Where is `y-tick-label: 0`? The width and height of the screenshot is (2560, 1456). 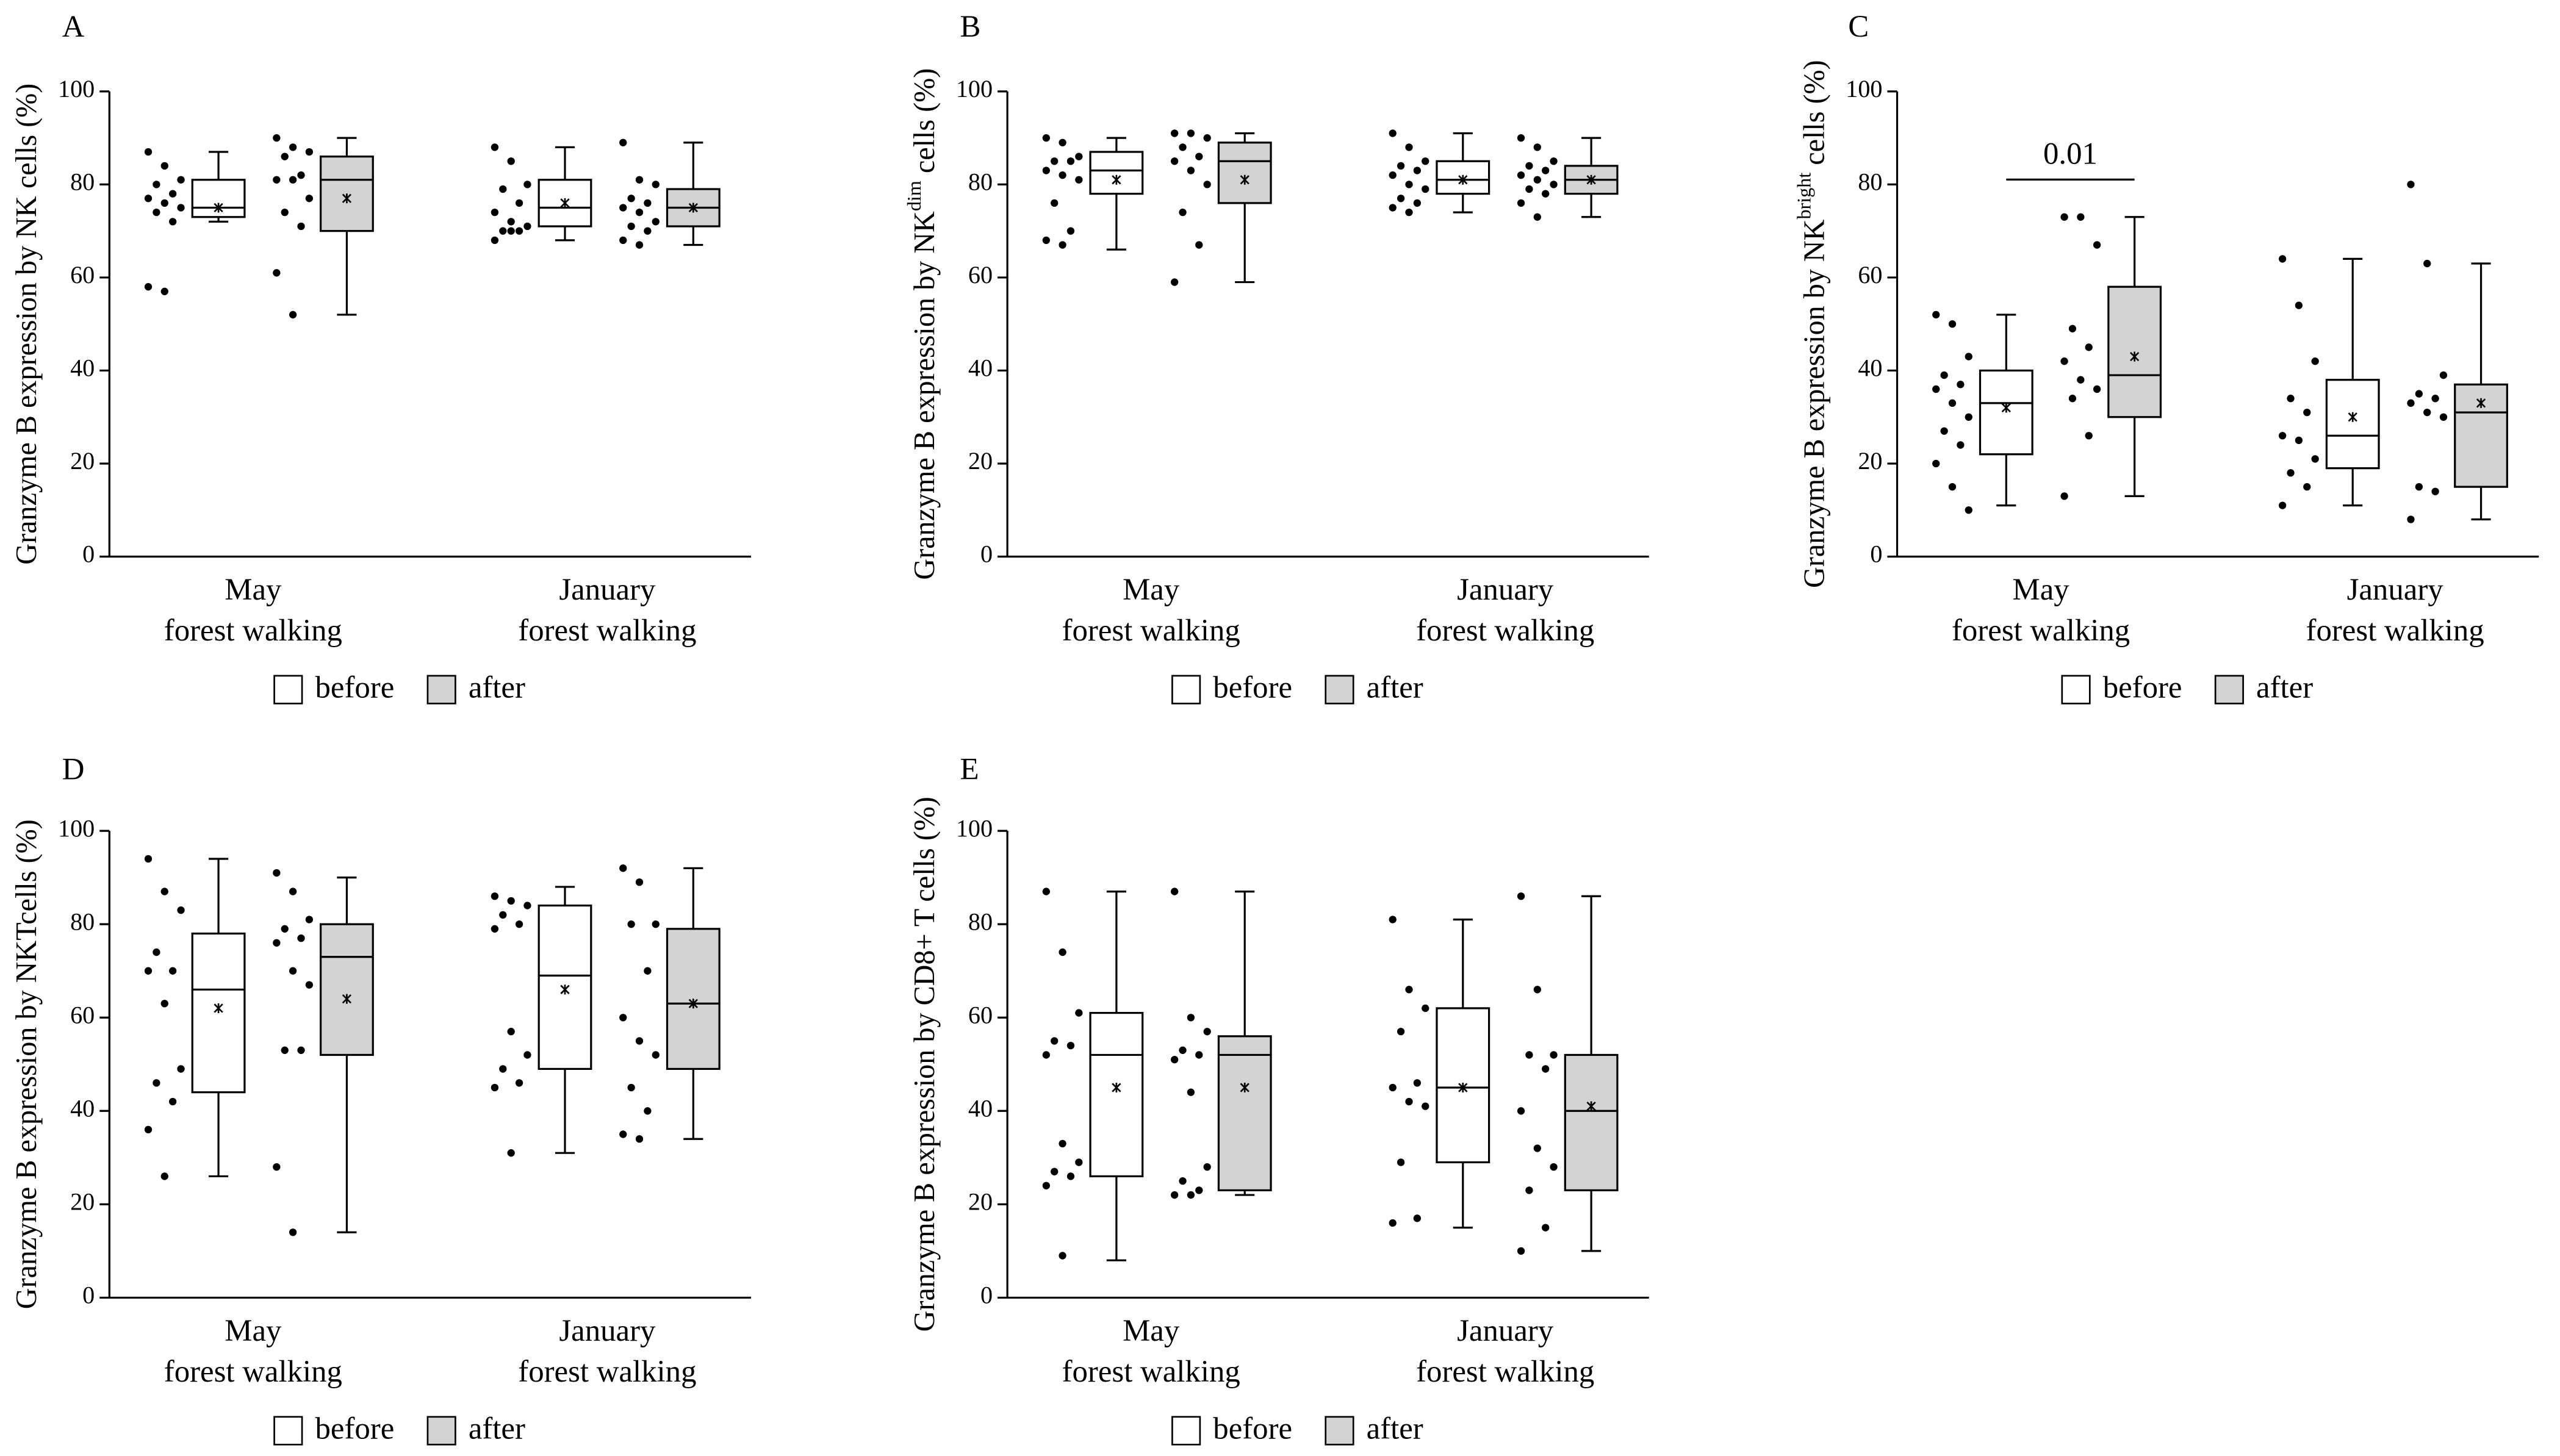
y-tick-label: 0 is located at coordinates (88, 554).